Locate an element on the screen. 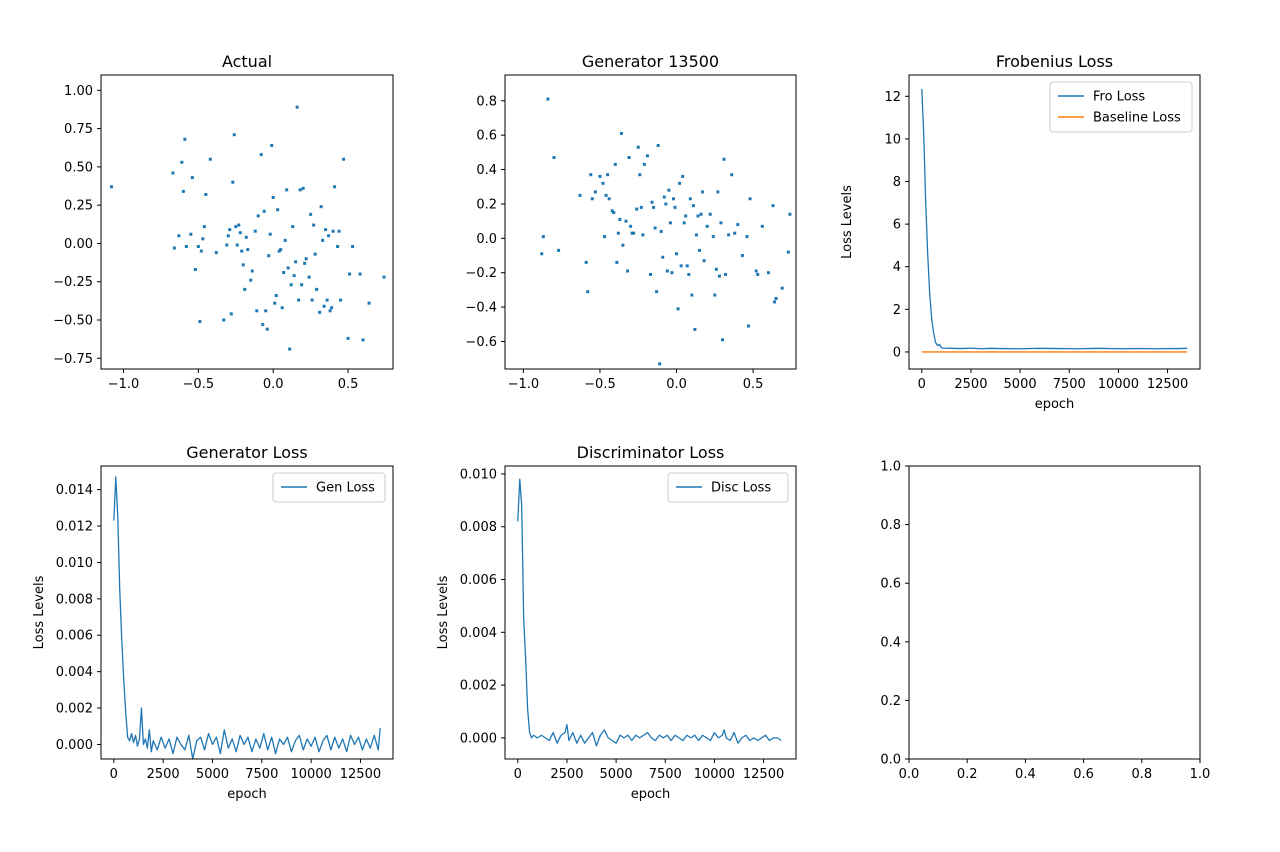 The image size is (1280, 852). legend: Gen Loss is located at coordinates (329, 487).